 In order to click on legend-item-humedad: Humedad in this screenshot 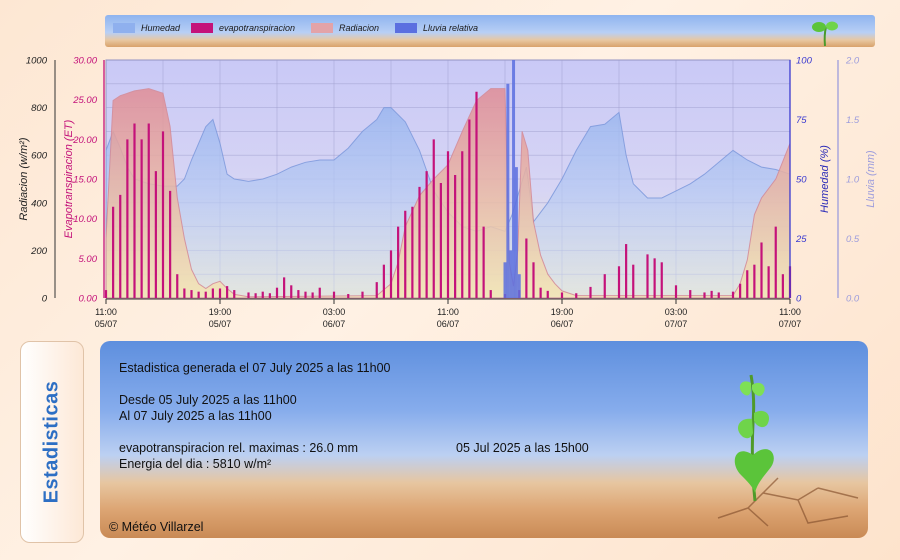, I will do `click(146, 28)`.